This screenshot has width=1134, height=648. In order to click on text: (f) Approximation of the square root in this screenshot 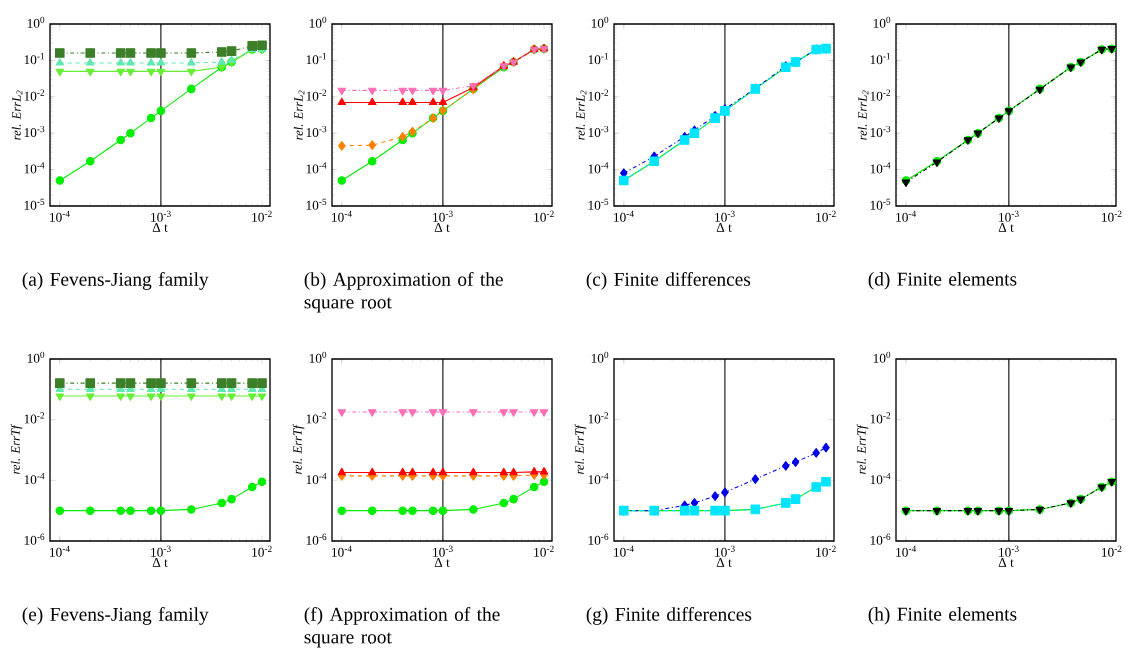, I will do `click(402, 627)`.